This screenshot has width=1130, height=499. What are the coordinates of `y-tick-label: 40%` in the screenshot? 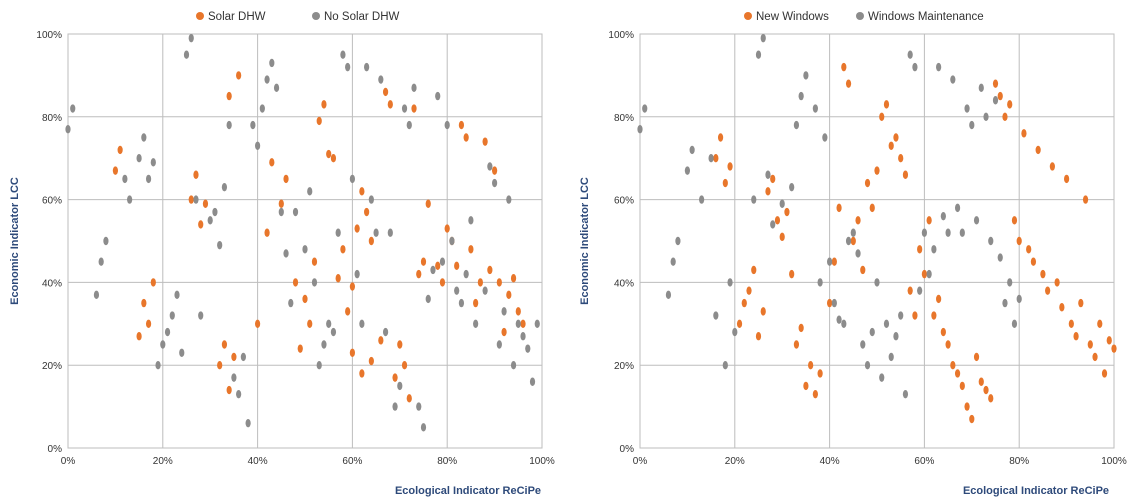 It's located at (52, 283).